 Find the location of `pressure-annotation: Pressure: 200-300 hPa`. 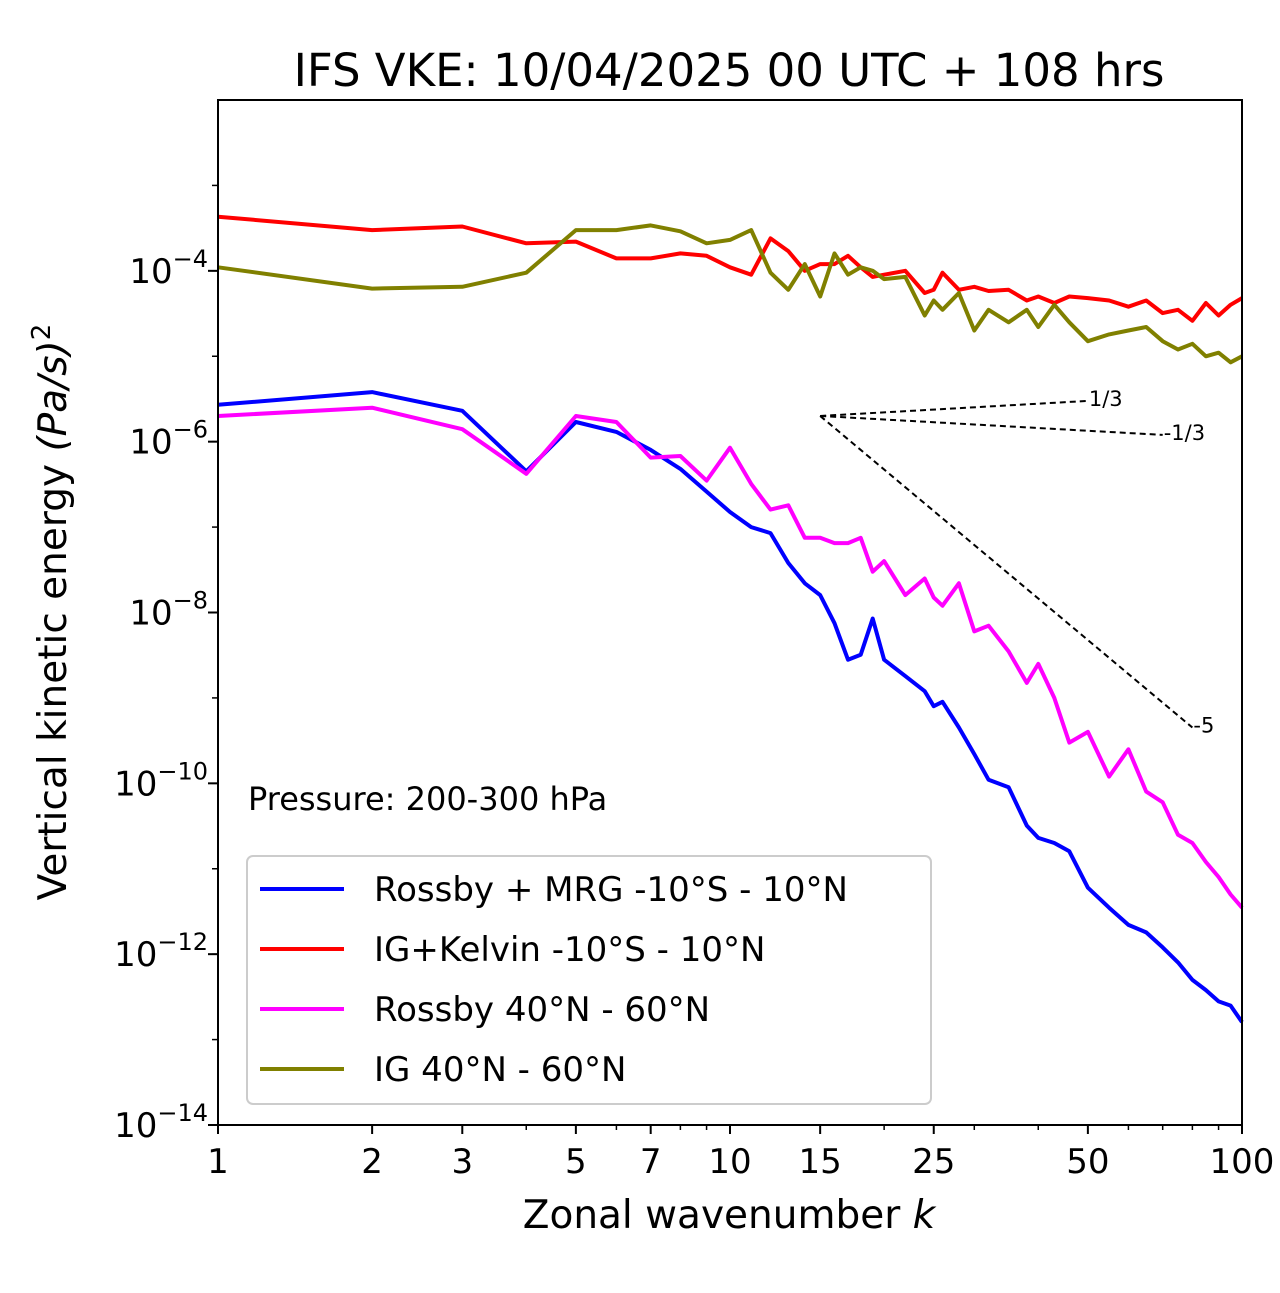

pressure-annotation: Pressure: 200-300 hPa is located at coordinates (427, 799).